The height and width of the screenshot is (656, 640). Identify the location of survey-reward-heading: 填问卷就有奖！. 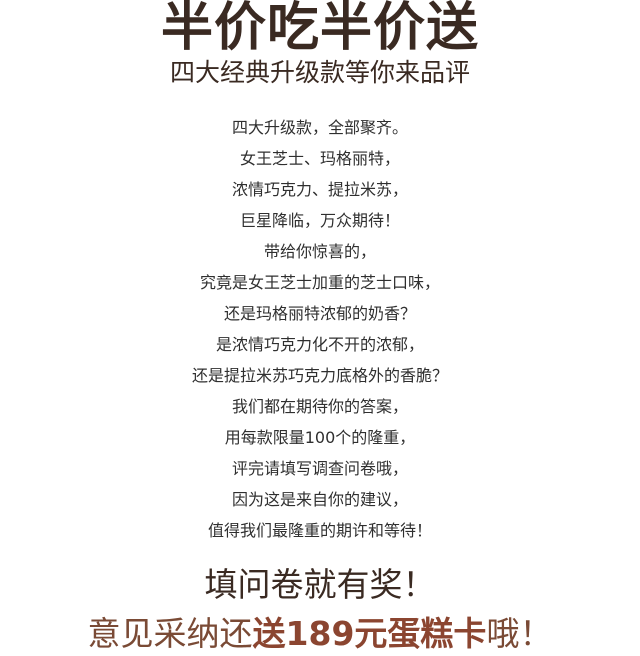
(320, 584).